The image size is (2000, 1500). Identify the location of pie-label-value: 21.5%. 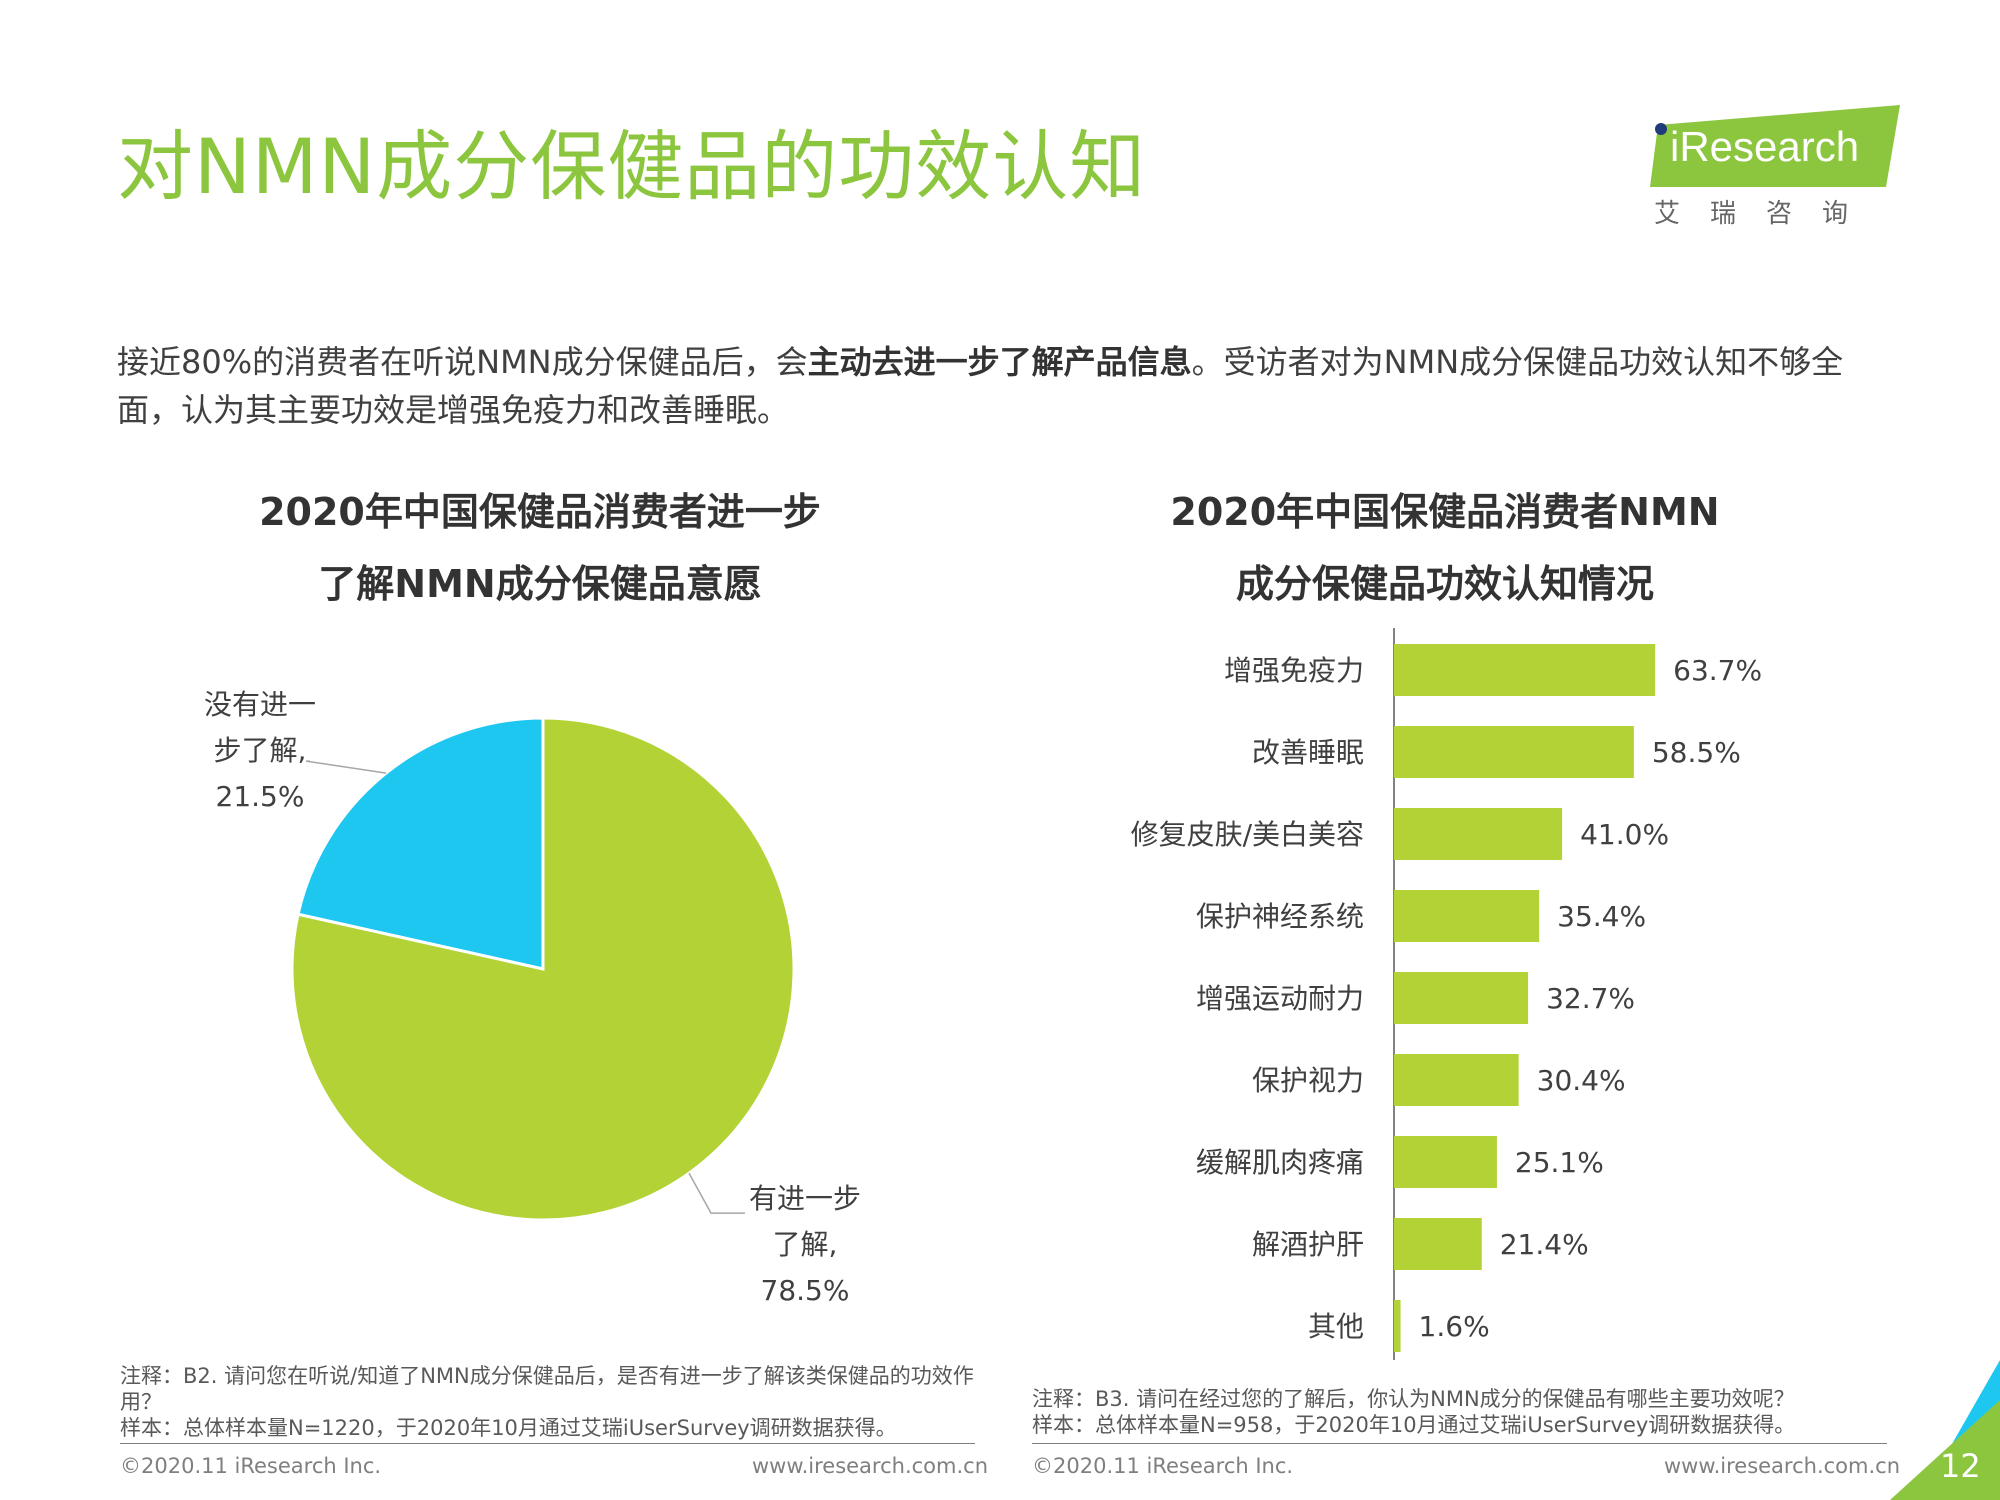
(260, 796).